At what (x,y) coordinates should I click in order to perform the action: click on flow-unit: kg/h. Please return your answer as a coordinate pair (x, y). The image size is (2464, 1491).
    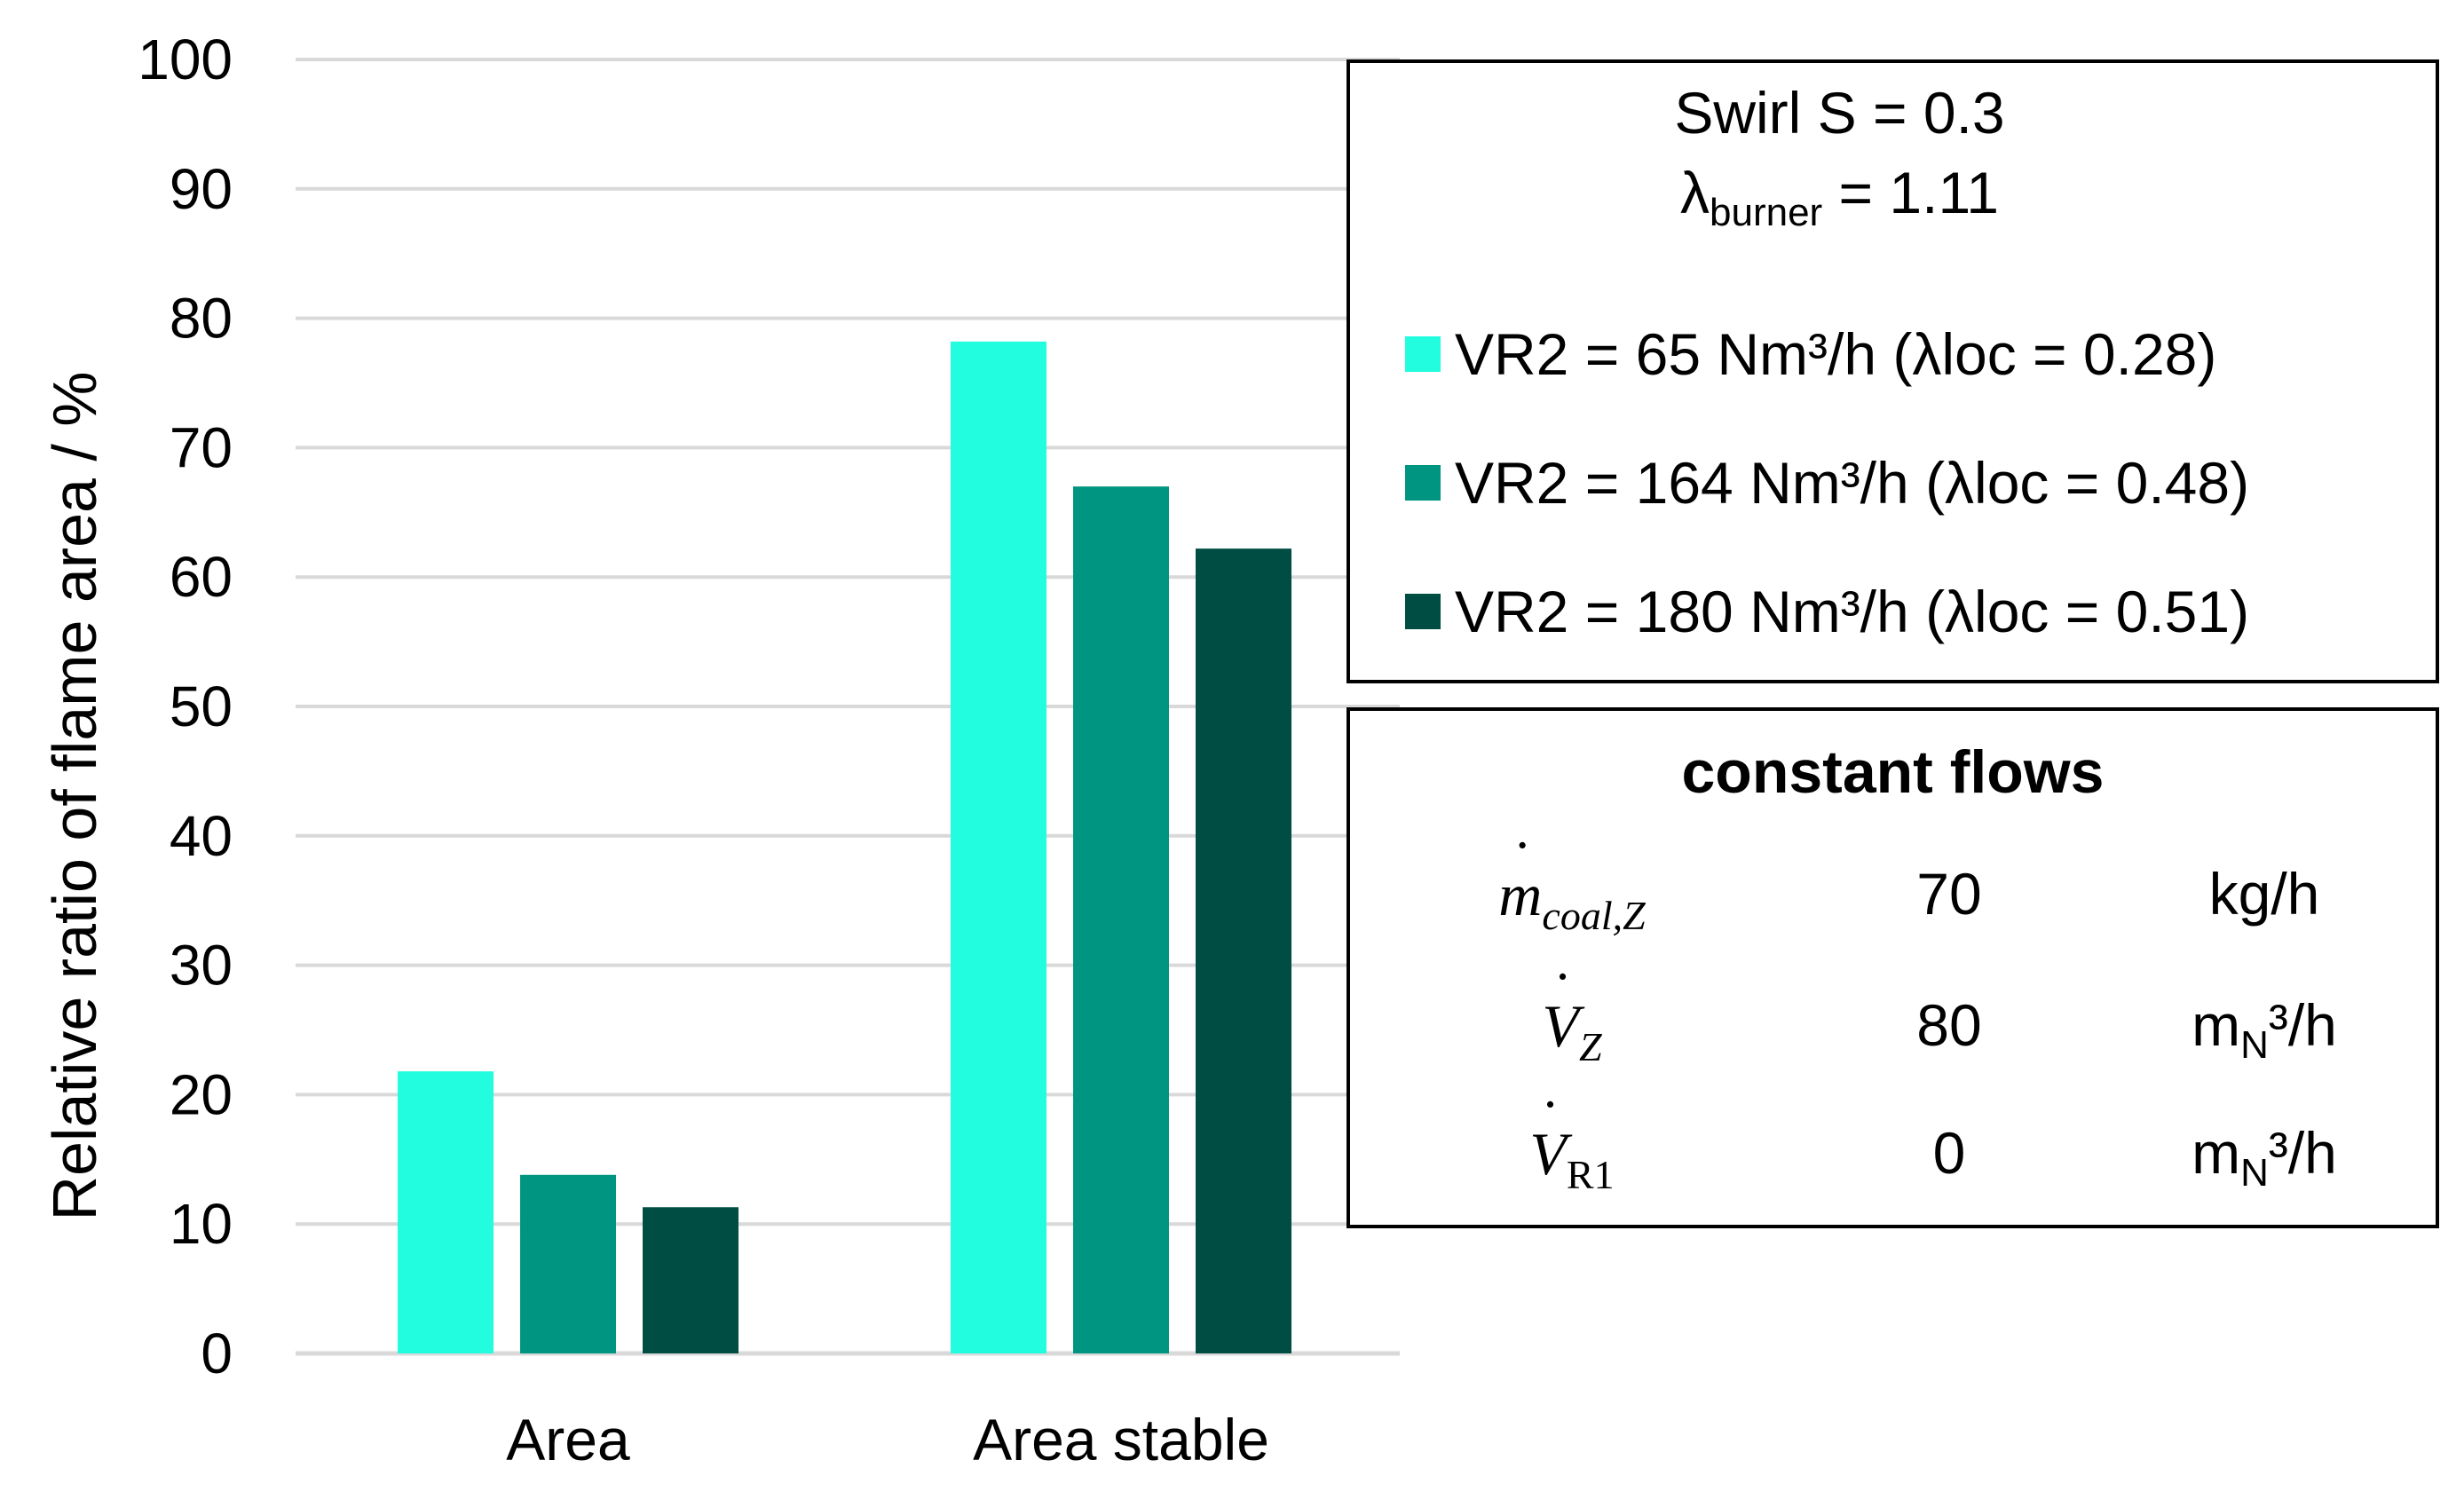
    Looking at the image, I should click on (2264, 894).